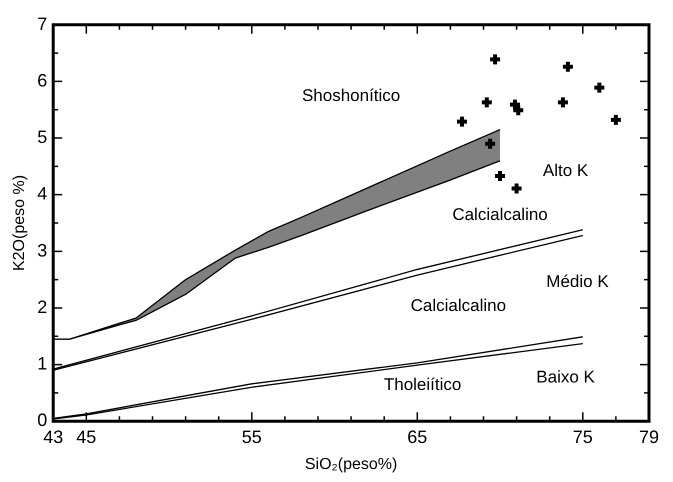 This screenshot has height=482, width=673. Describe the element at coordinates (42, 364) in the screenshot. I see `y-tick-label: 1` at that location.